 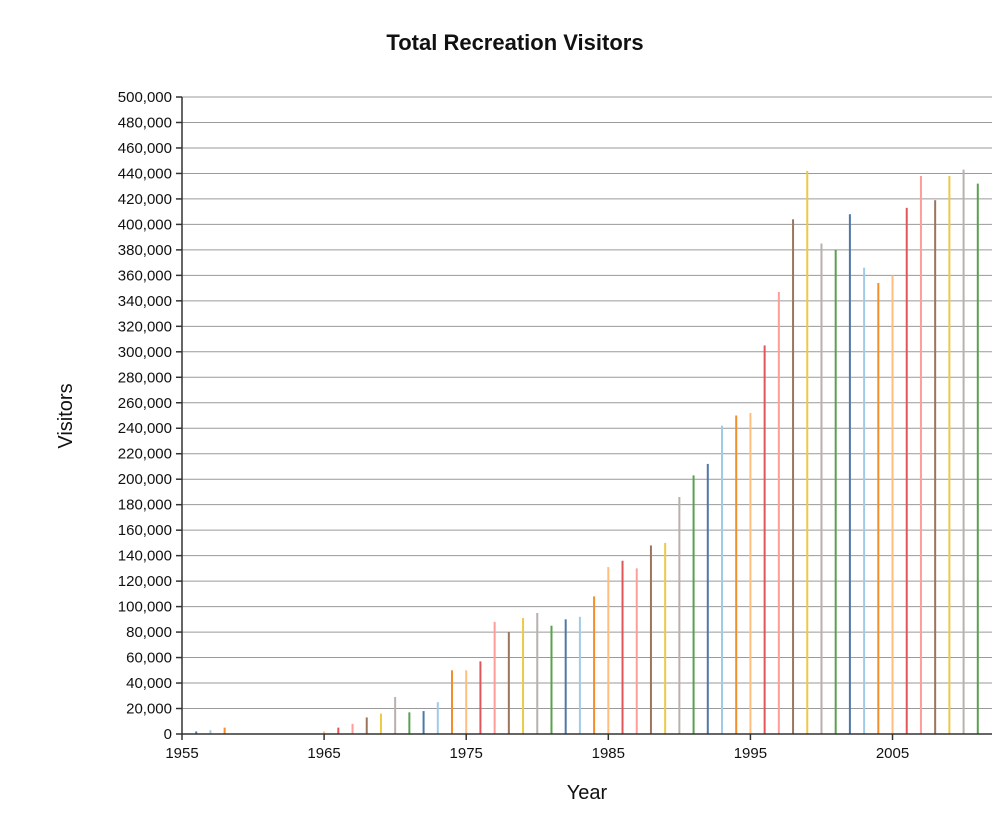 I want to click on y-tick-label: 160,000, so click(x=145, y=530).